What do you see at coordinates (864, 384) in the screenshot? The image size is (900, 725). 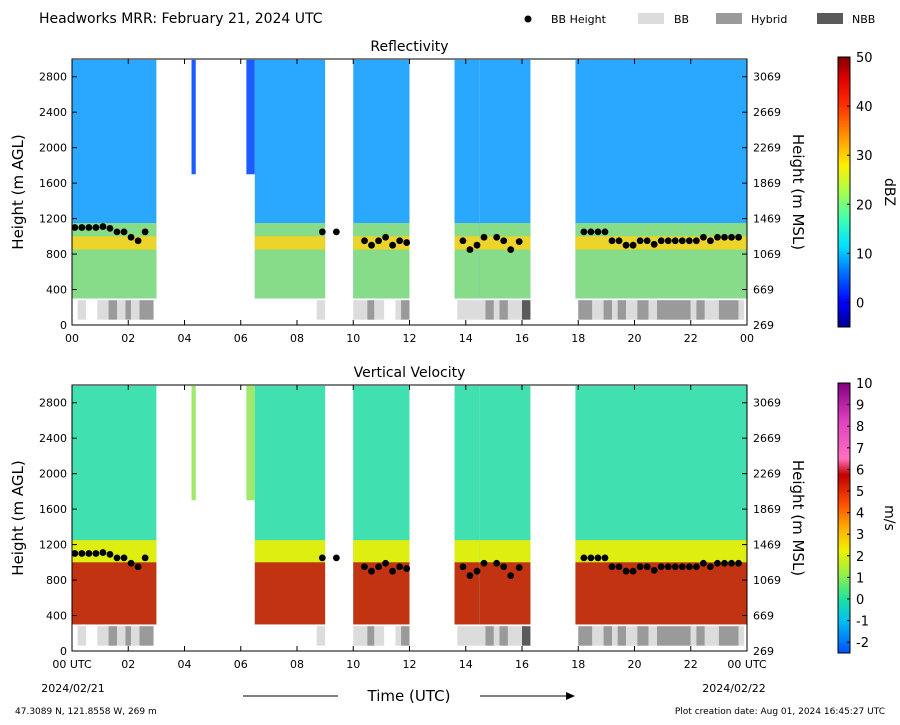 I see `colorbar-tick-label: 10` at bounding box center [864, 384].